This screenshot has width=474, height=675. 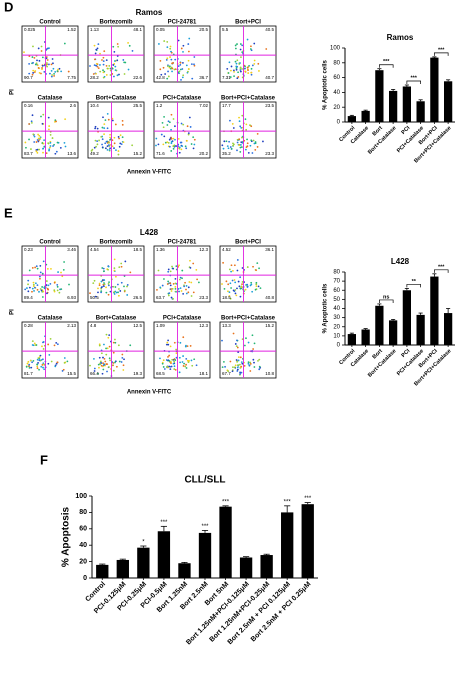 What do you see at coordinates (137, 249) in the screenshot?
I see `quadrant-value: 18.5` at bounding box center [137, 249].